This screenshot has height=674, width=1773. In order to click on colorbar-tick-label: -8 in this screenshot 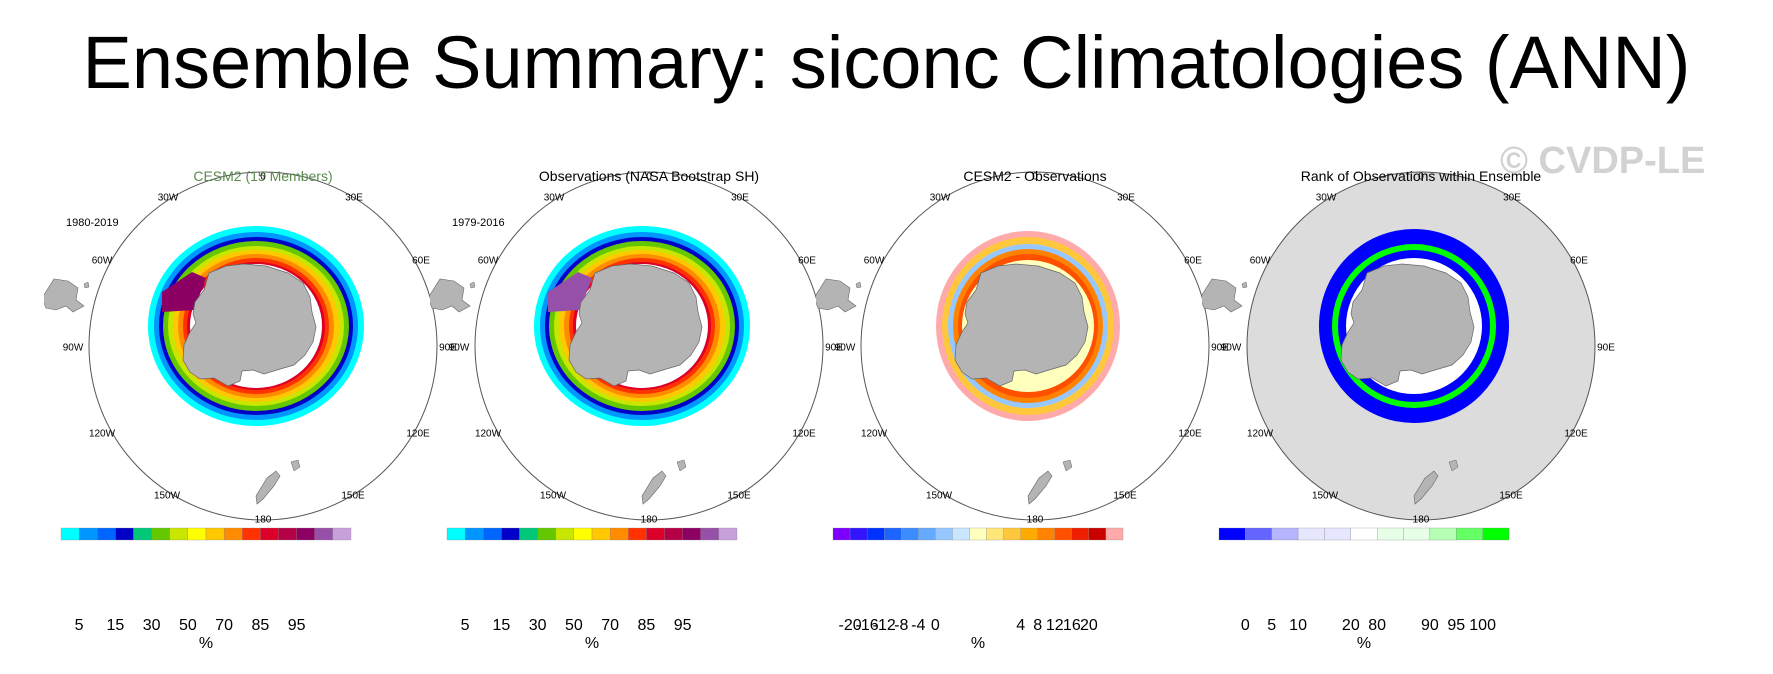, I will do `click(901, 625)`.